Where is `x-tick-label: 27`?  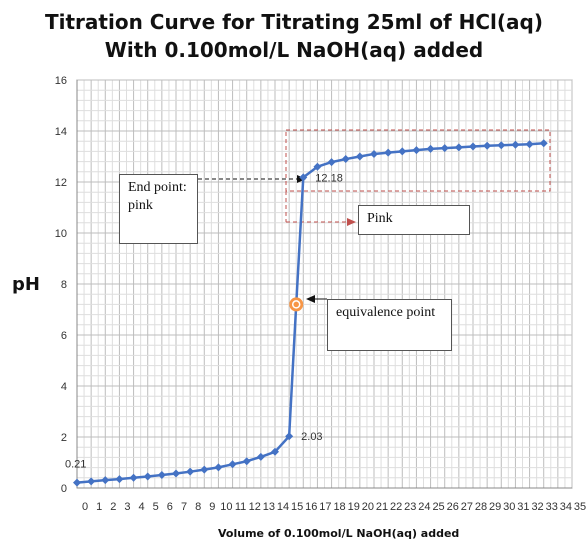
x-tick-label: 27 is located at coordinates (467, 507).